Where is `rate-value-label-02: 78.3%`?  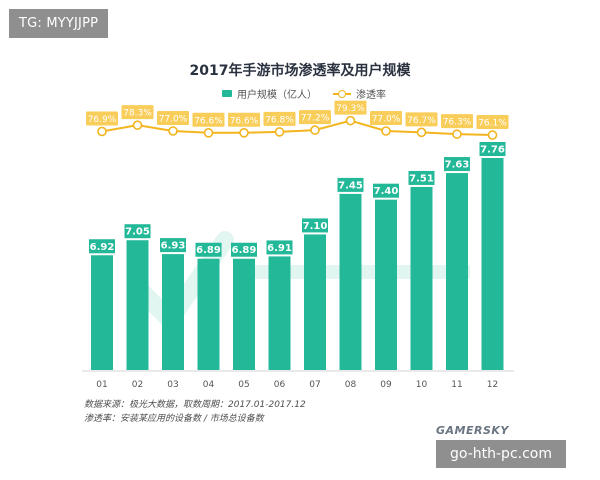 rate-value-label-02: 78.3% is located at coordinates (137, 114).